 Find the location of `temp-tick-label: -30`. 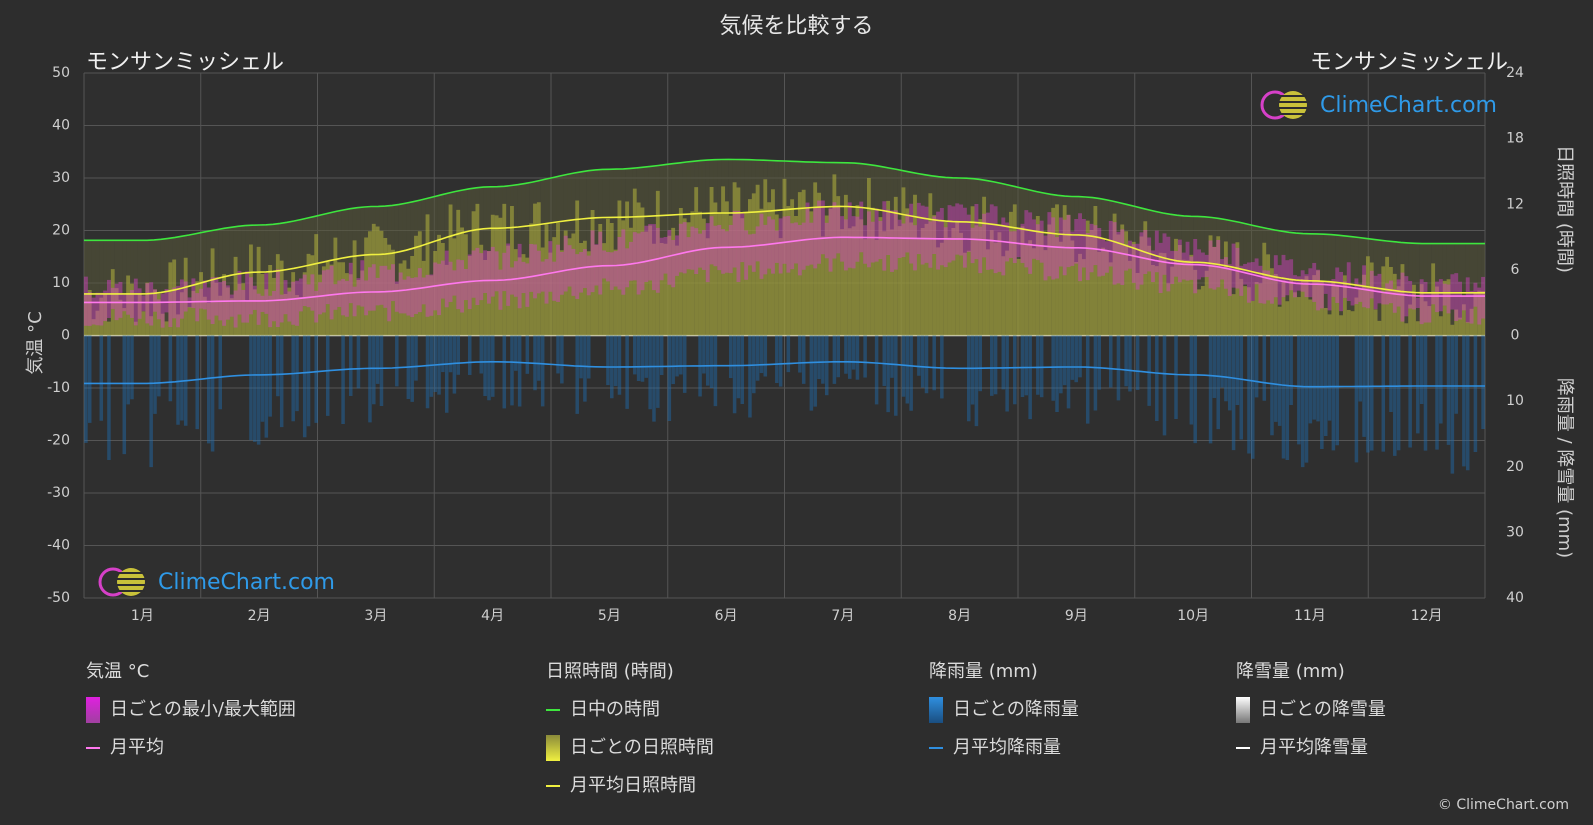

temp-tick-label: -30 is located at coordinates (58, 493).